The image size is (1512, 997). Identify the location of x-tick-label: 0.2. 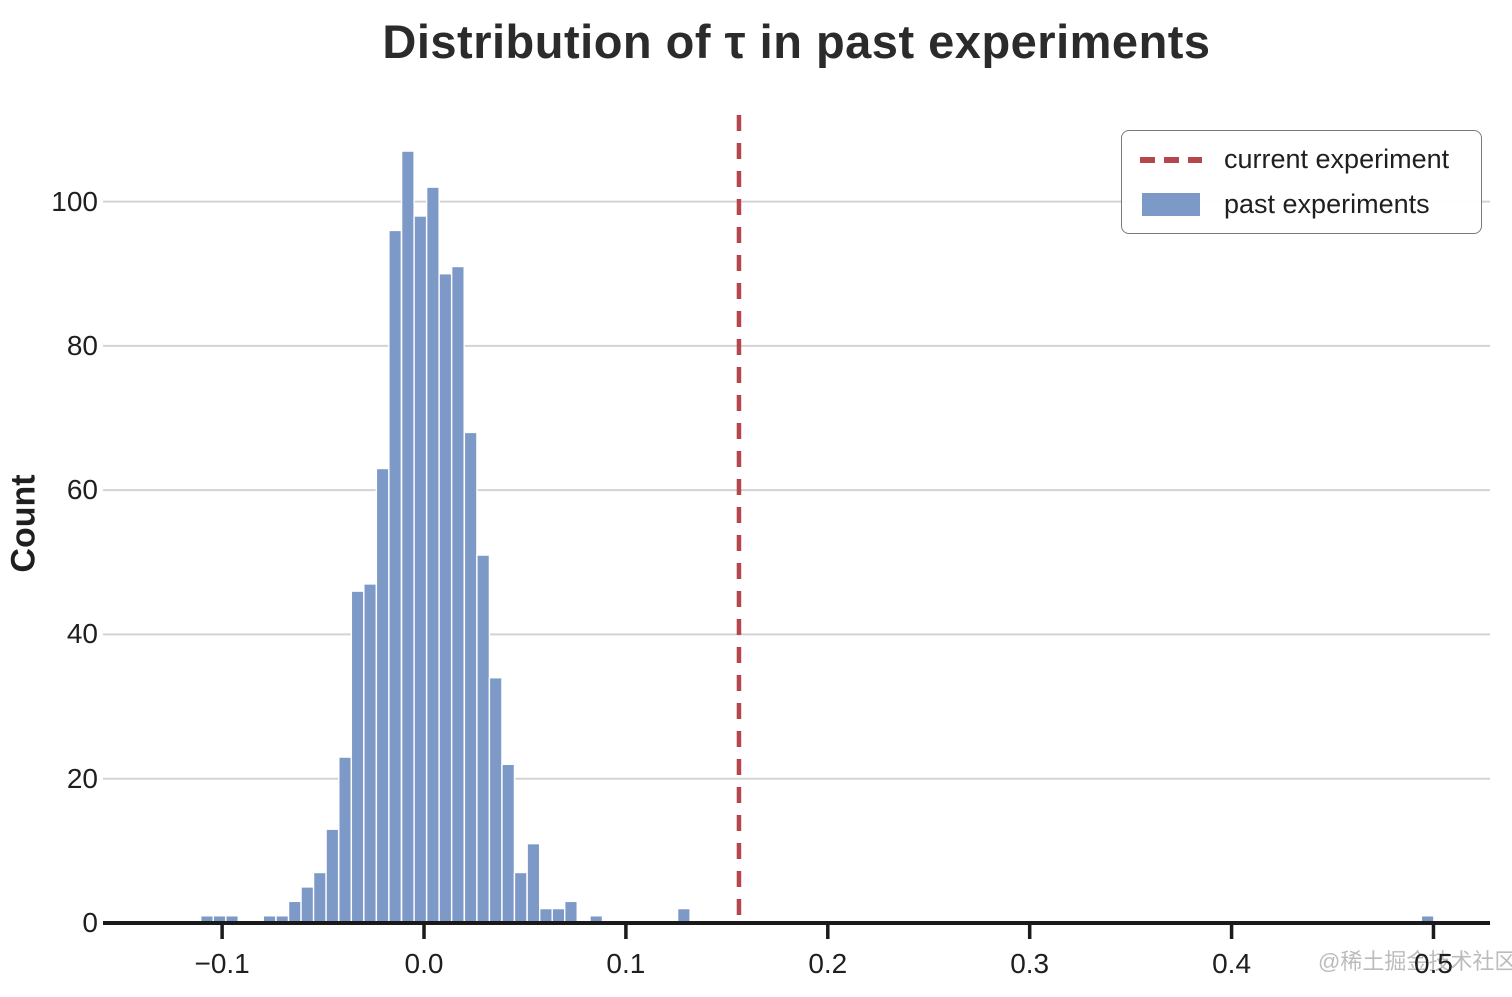
(828, 963).